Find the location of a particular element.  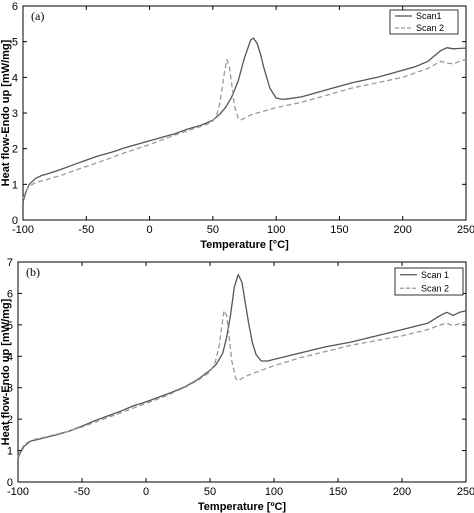

legend-entry-1: Scan1 is located at coordinates (429, 16).